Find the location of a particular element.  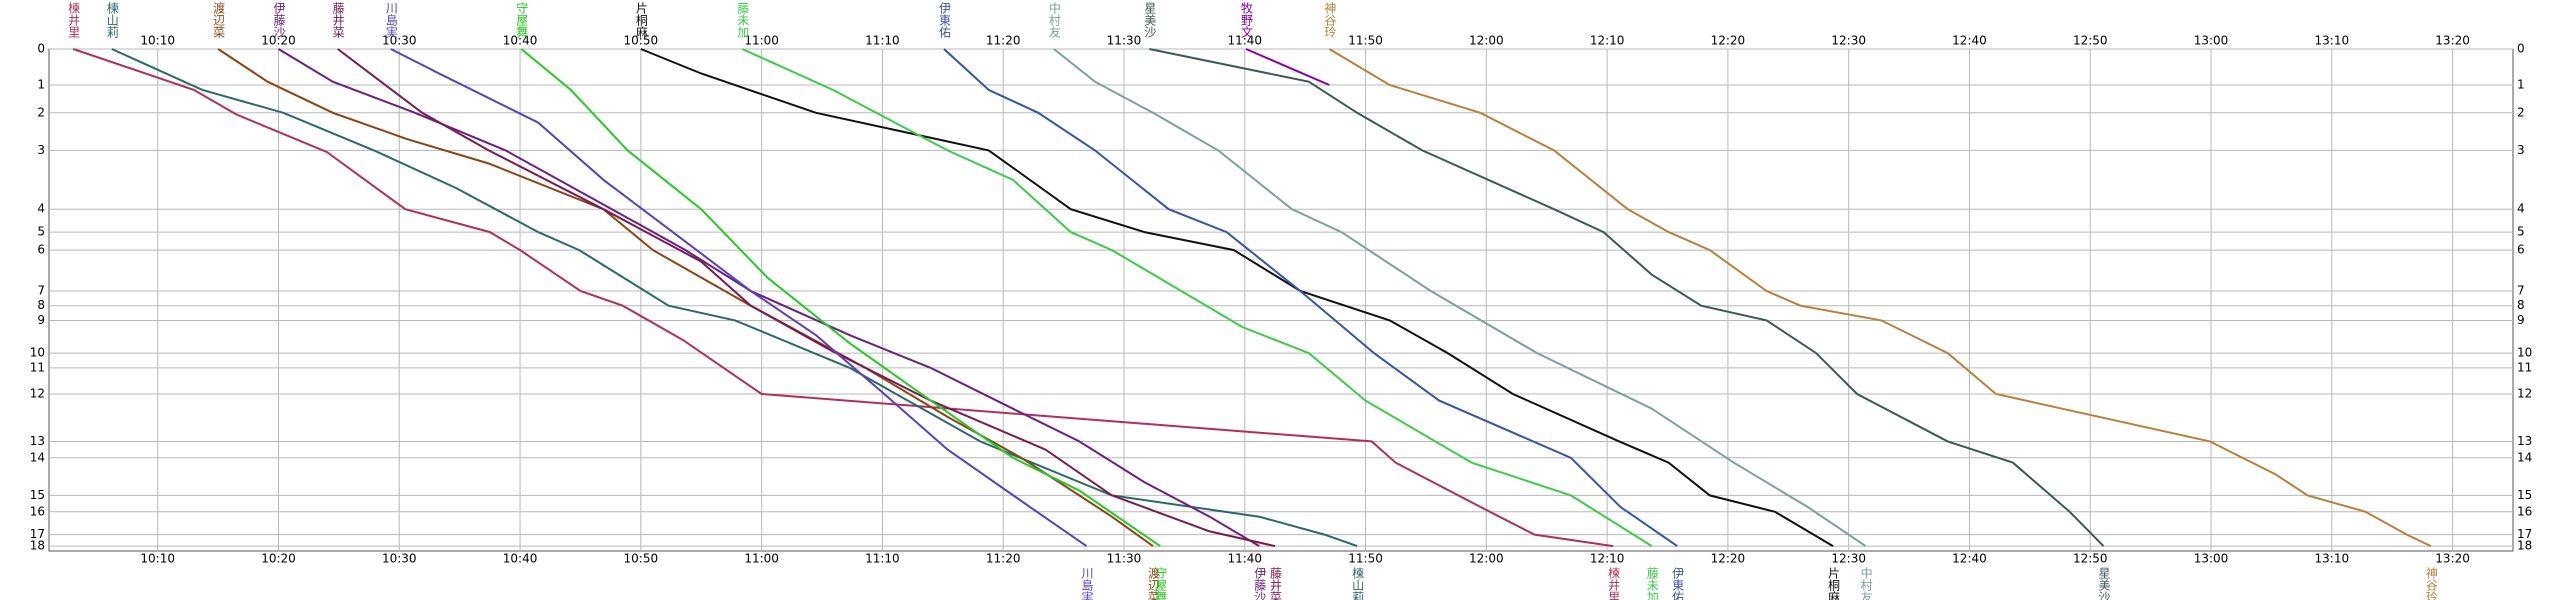

y-tick-label: 5 is located at coordinates (2521, 232).